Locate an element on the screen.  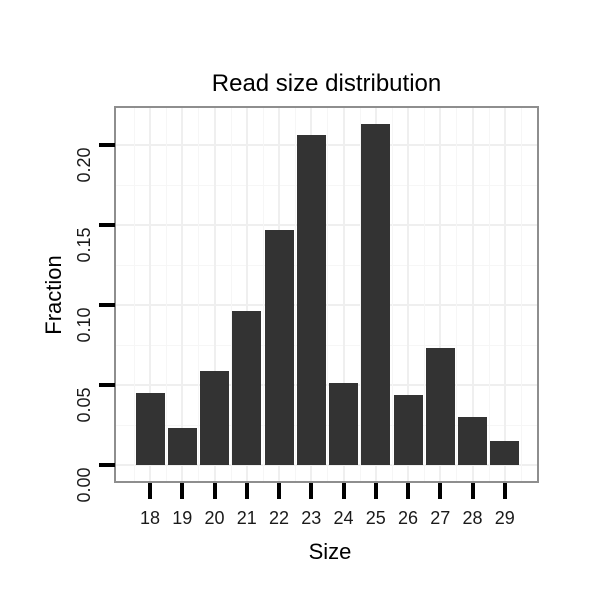
x-tick-label: 21 is located at coordinates (246, 518).